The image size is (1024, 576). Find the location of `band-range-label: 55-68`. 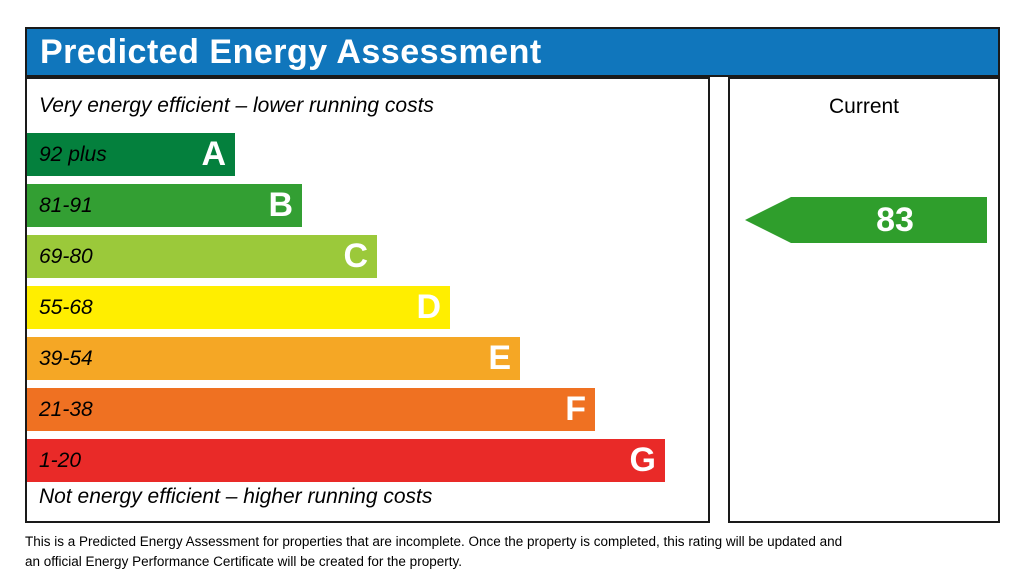

band-range-label: 55-68 is located at coordinates (66, 307).